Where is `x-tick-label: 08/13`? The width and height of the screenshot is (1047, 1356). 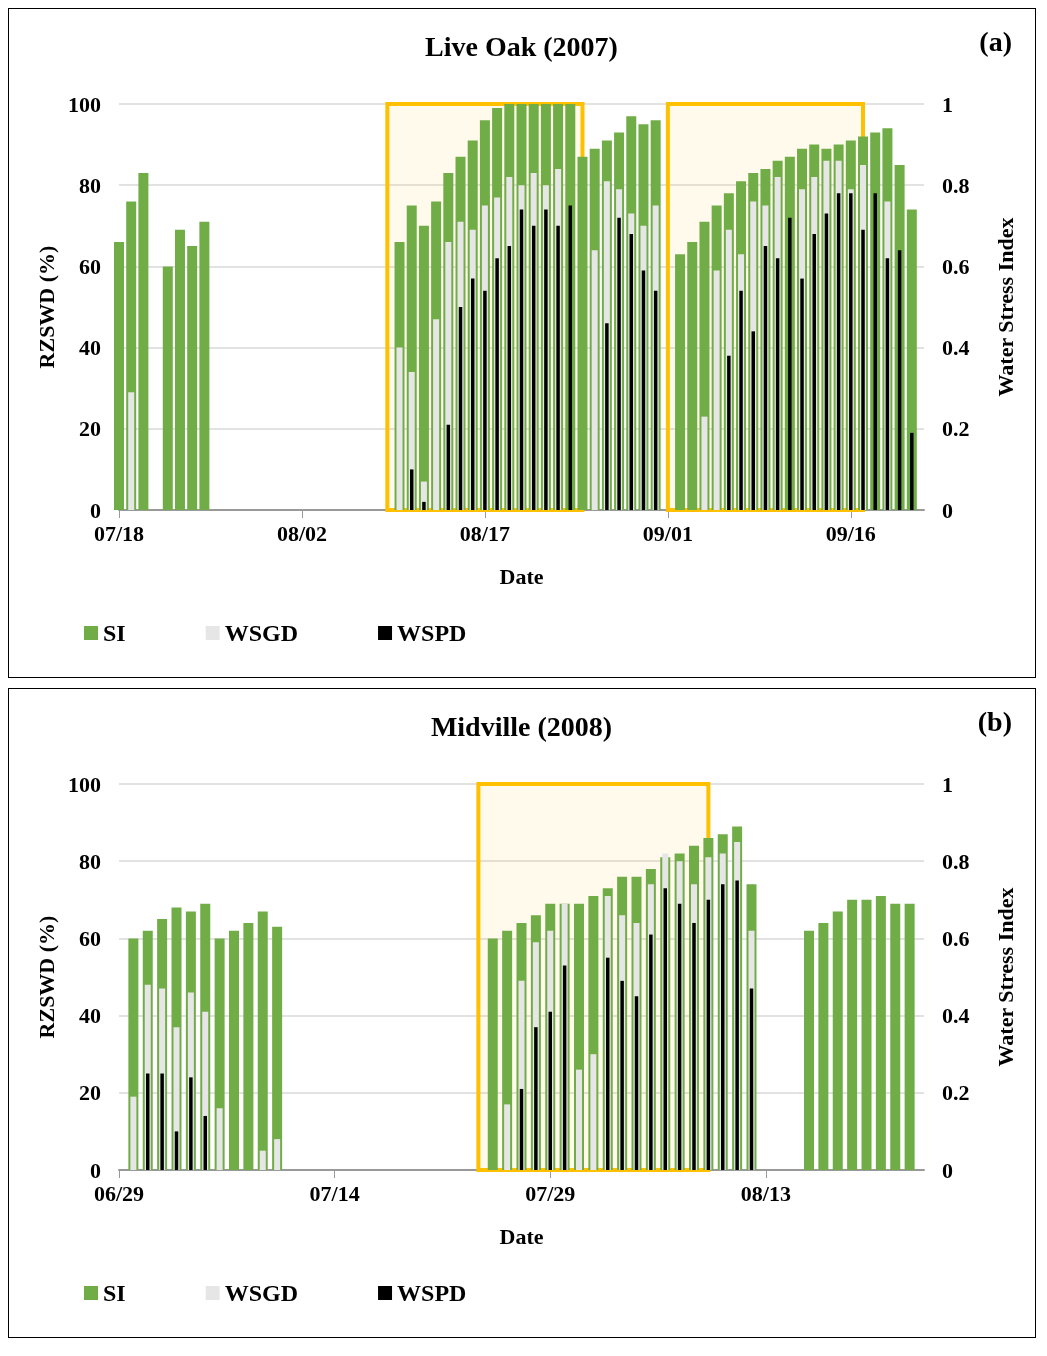 x-tick-label: 08/13 is located at coordinates (765, 1193).